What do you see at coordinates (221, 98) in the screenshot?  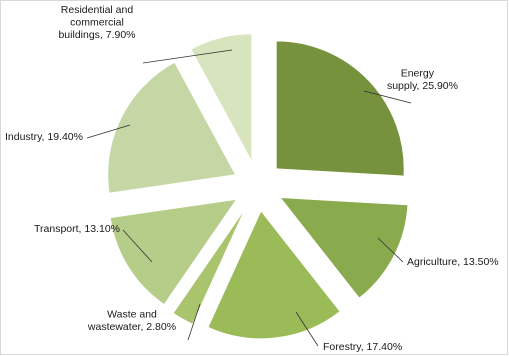 I see `pie-slice-residential-and-commercial-buildings` at bounding box center [221, 98].